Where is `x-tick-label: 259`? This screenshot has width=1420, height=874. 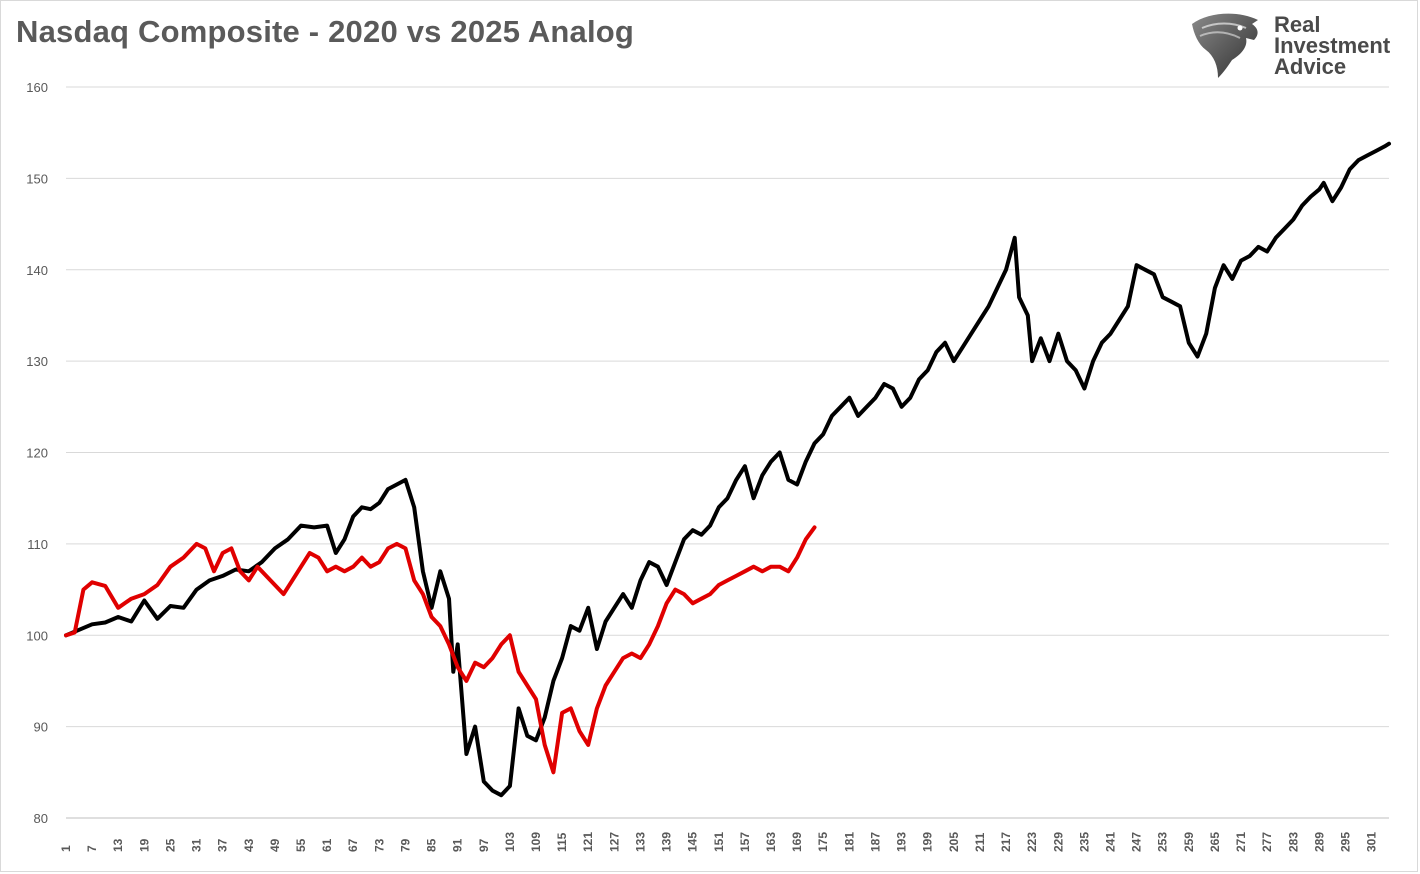 x-tick-label: 259 is located at coordinates (1189, 842).